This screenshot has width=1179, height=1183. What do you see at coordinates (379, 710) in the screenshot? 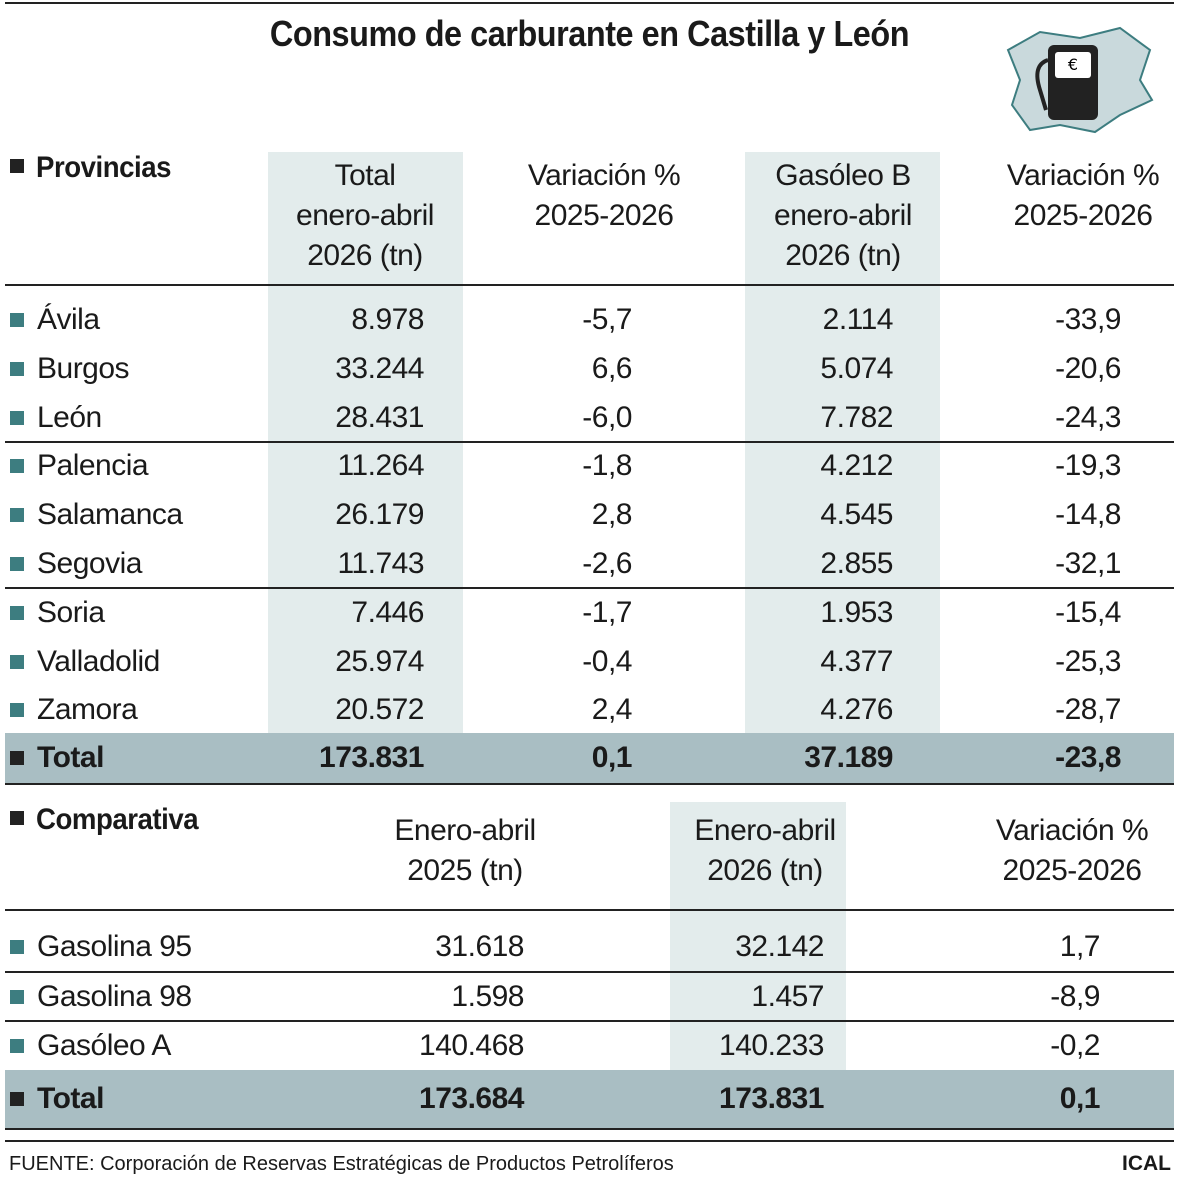
I see `cell: 20.572` at bounding box center [379, 710].